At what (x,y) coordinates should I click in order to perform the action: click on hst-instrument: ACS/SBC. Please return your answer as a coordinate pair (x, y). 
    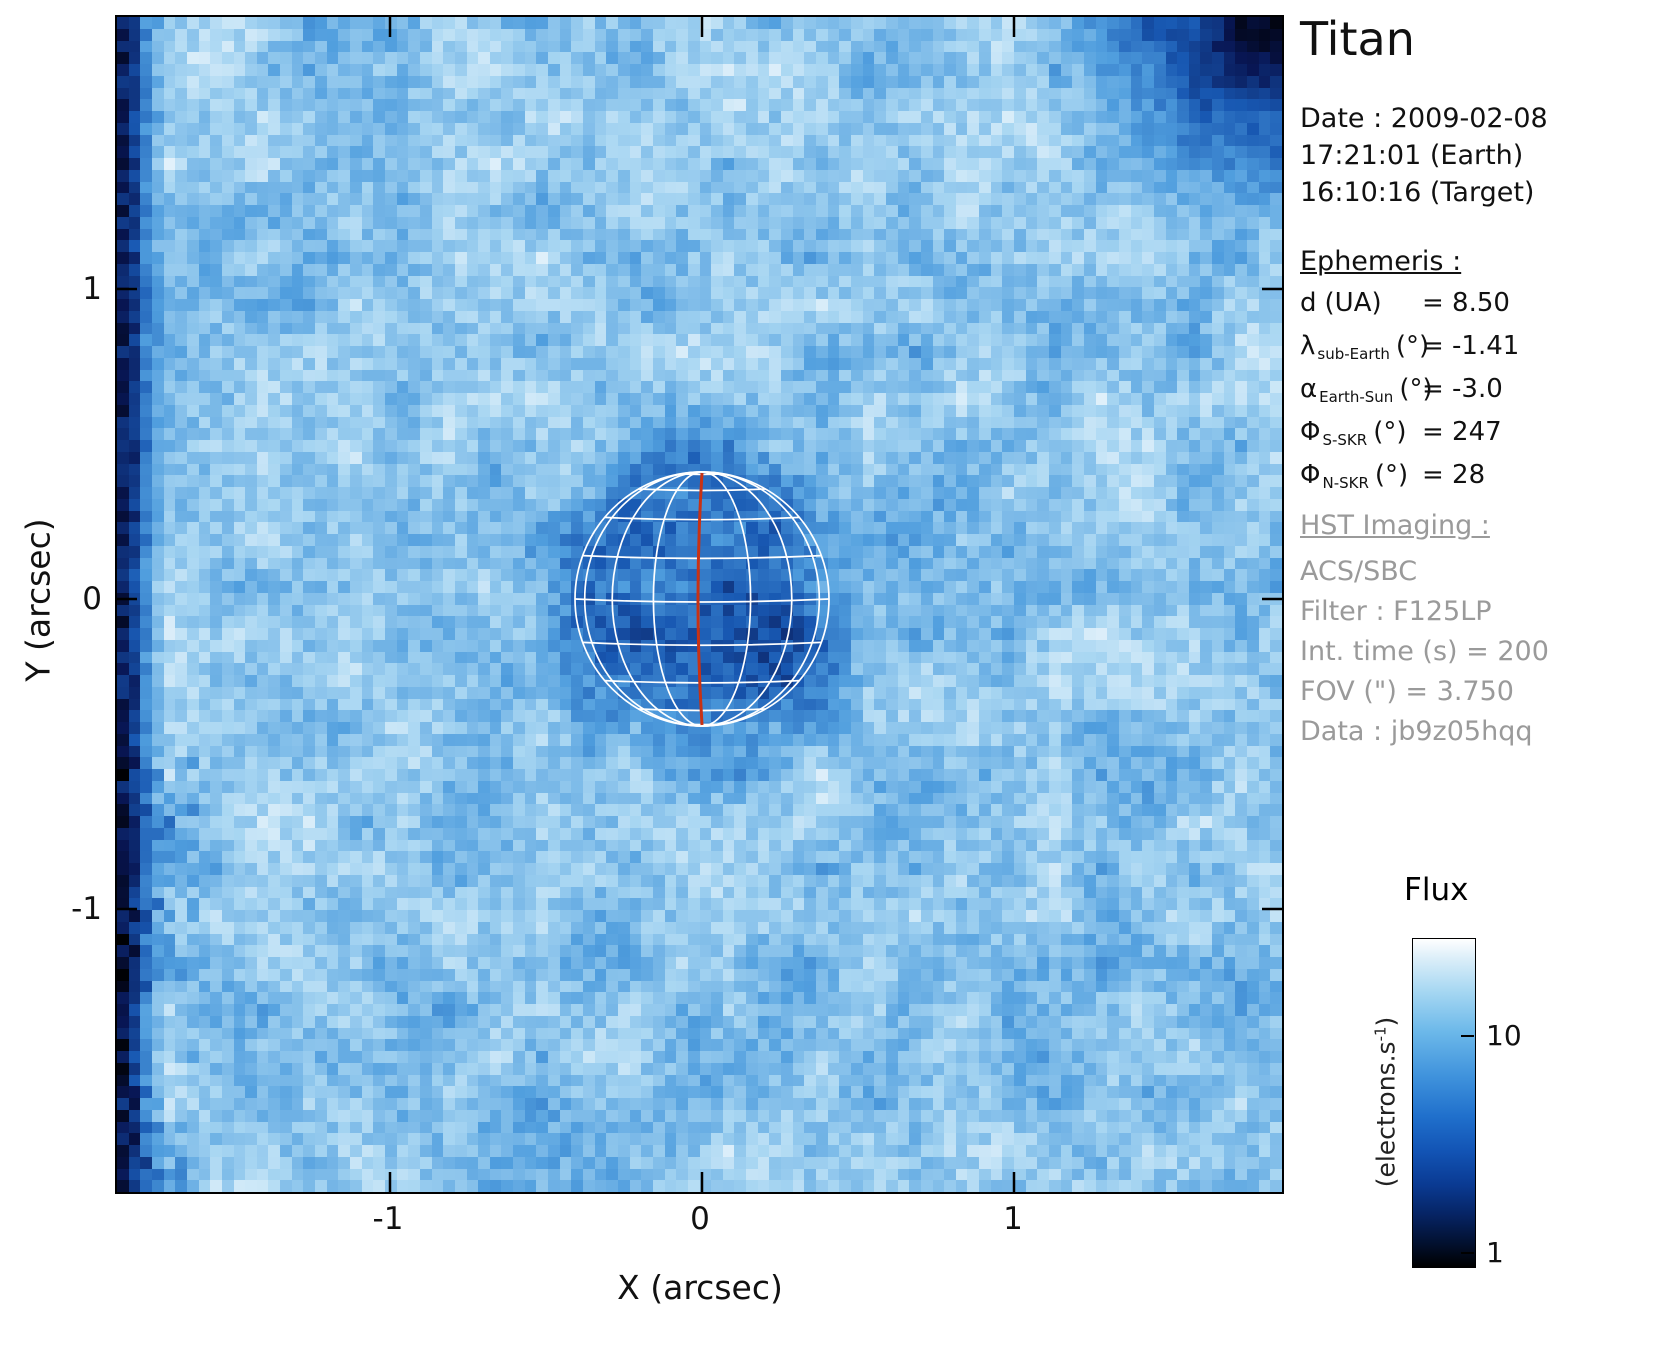
    Looking at the image, I should click on (1359, 571).